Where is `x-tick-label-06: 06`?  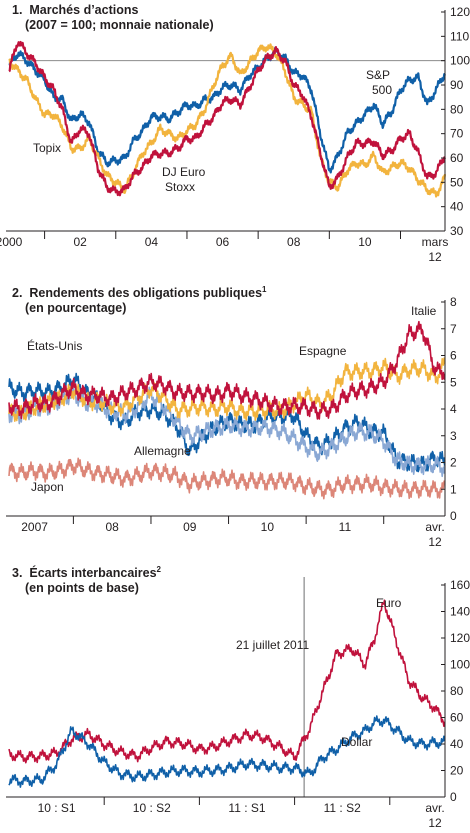
x-tick-label-06: 06 is located at coordinates (223, 242).